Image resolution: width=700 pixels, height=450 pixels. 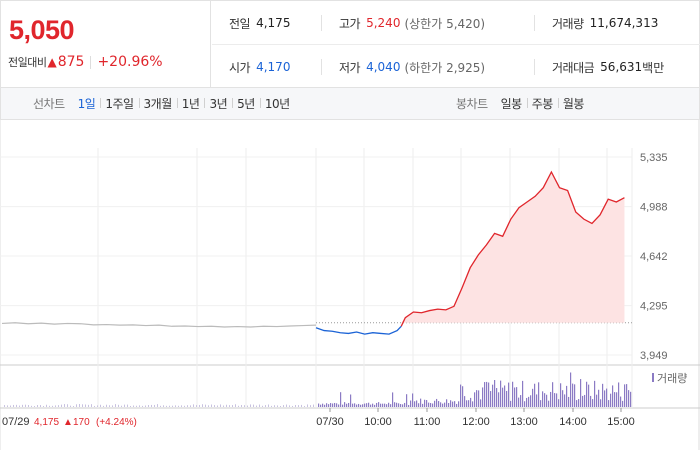 What do you see at coordinates (412, 67) in the screenshot?
I see `stat-low: 저가 4,040 (하한가 2,925)` at bounding box center [412, 67].